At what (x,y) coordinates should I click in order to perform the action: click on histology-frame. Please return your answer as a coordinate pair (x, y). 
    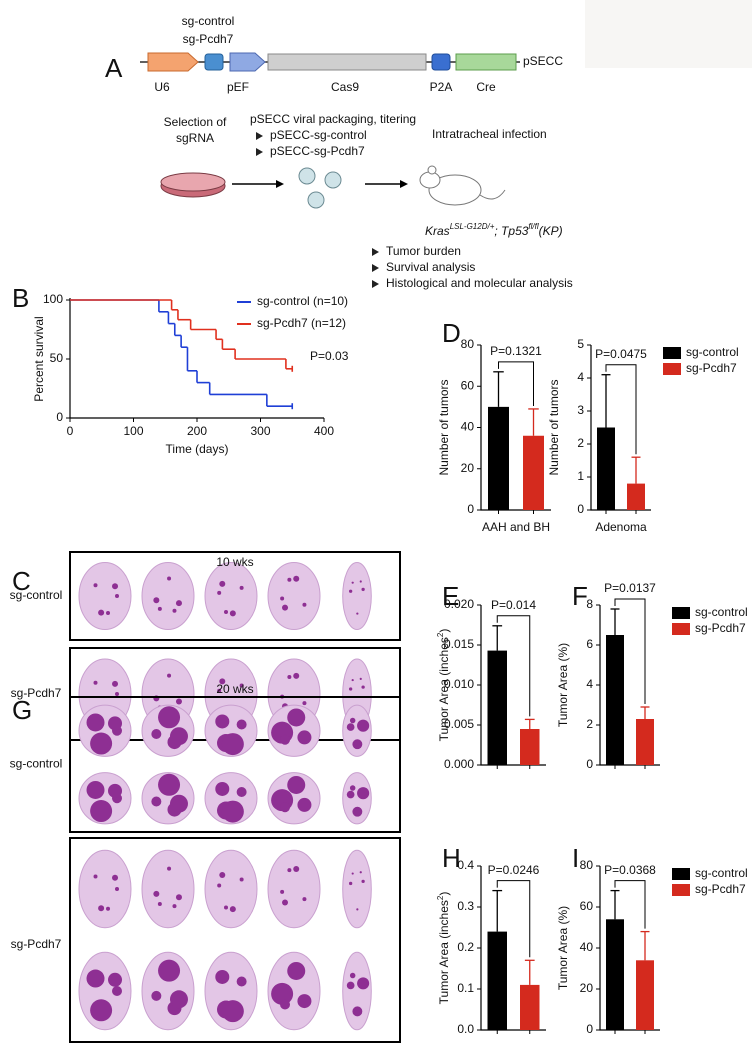
    Looking at the image, I should click on (235, 940).